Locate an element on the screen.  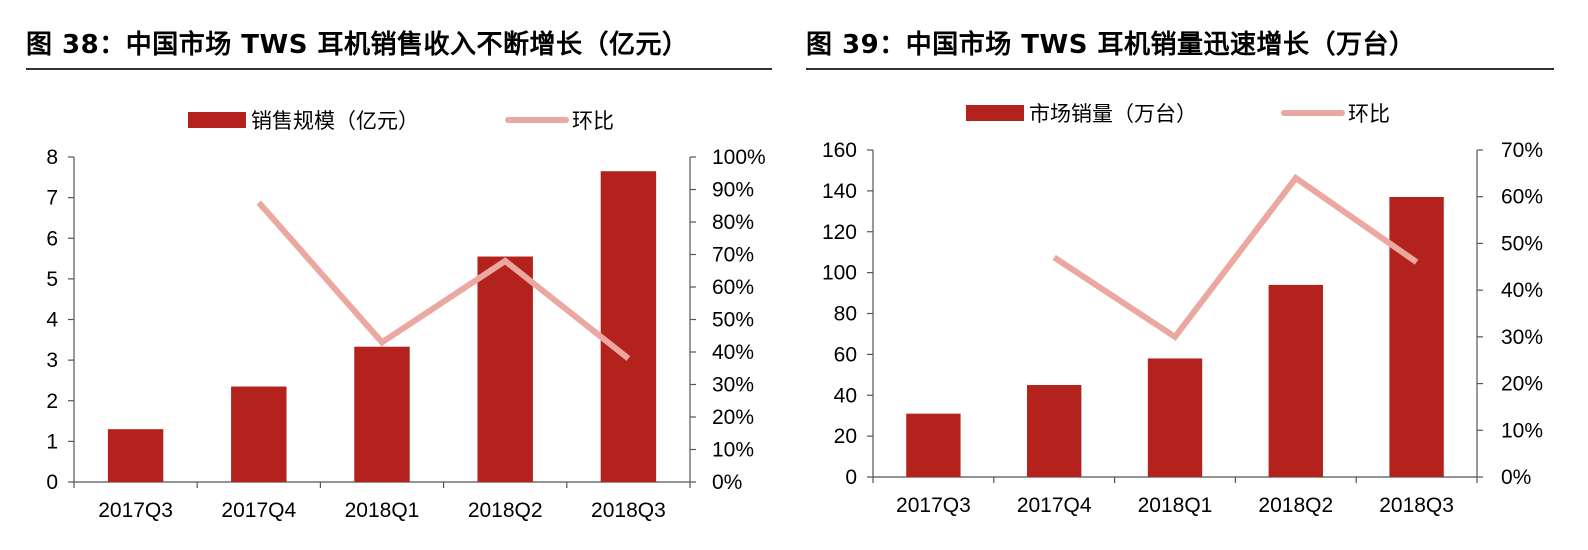
chart-legend: 市场销量（万台） 环比 is located at coordinates (1178, 114).